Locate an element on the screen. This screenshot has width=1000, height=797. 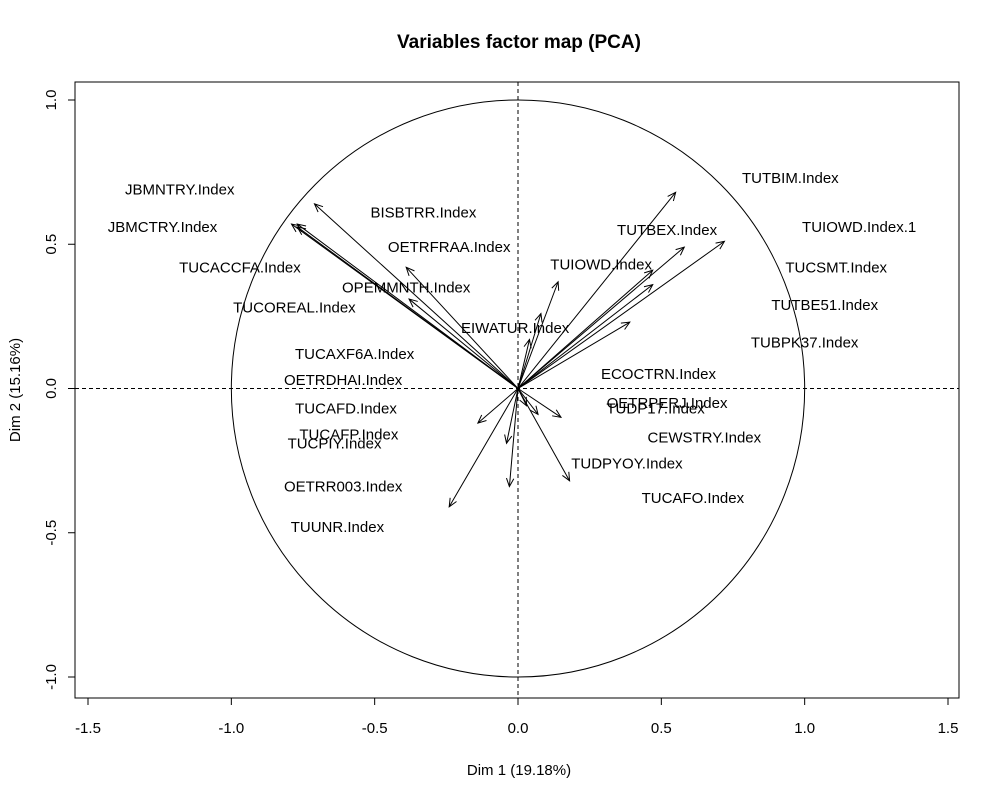
variable-label: BISBTRR.Index is located at coordinates (423, 213).